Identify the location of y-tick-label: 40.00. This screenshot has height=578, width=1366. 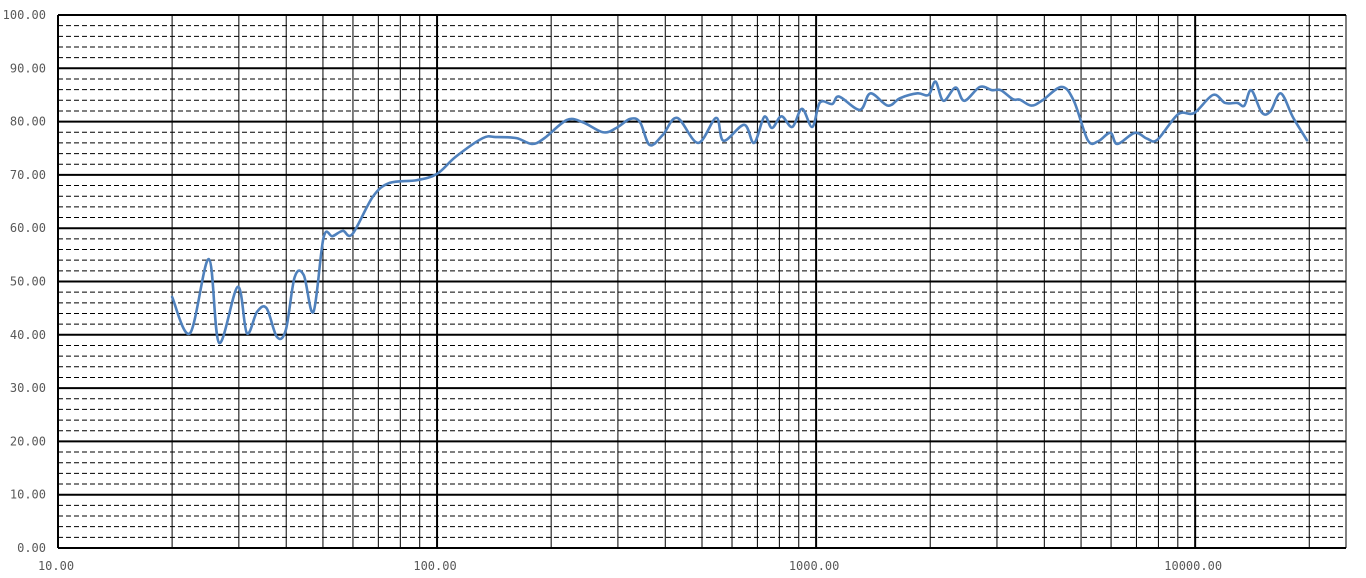
(28, 335).